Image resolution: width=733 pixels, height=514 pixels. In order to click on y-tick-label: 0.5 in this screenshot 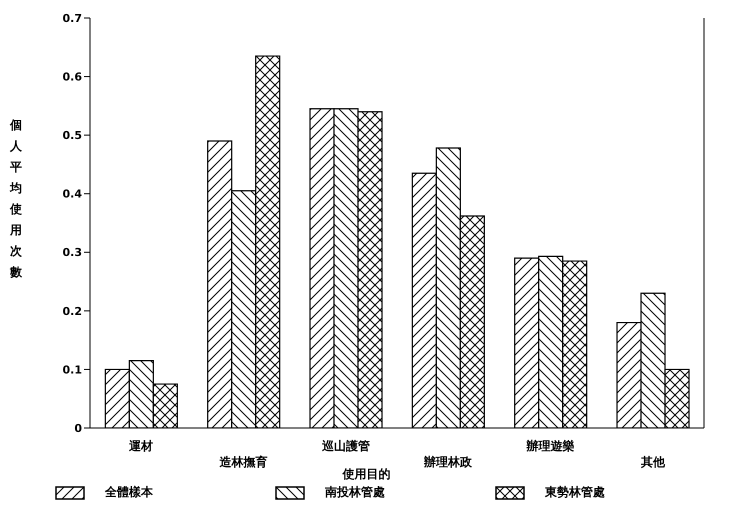, I will do `click(72, 135)`.